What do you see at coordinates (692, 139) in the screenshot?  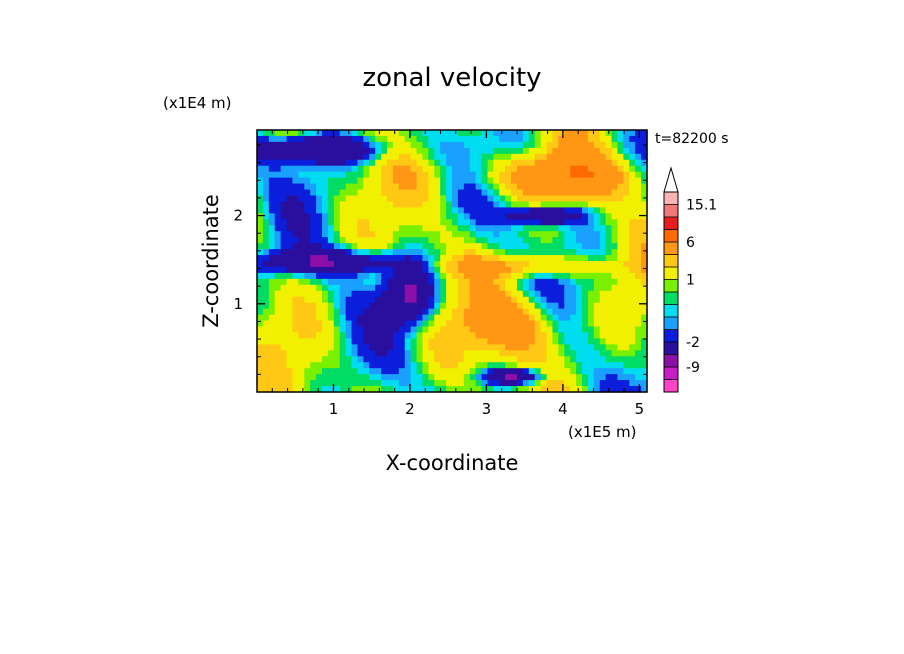 I see `time-label: t=82200 s` at bounding box center [692, 139].